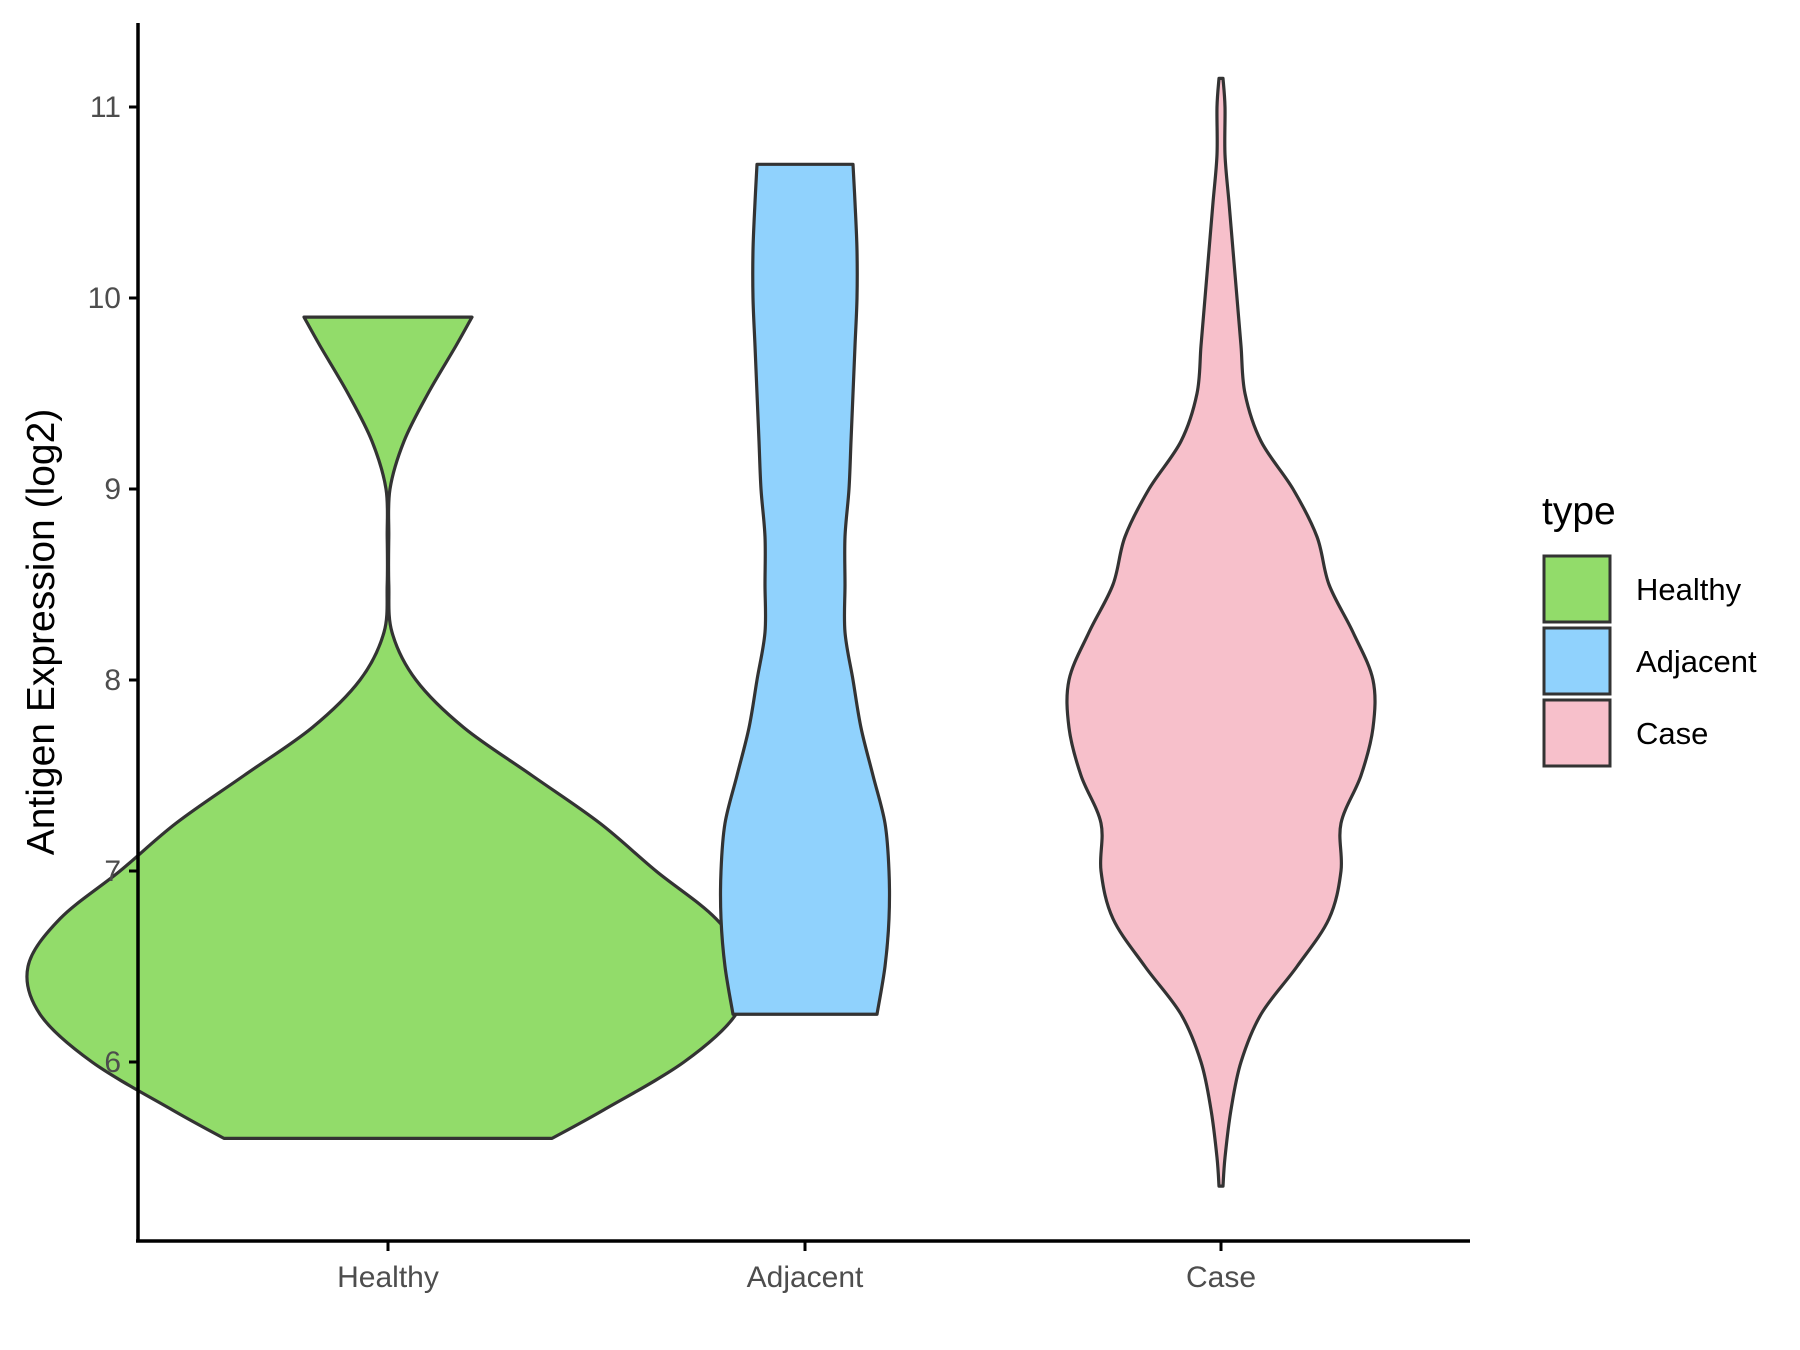  What do you see at coordinates (112, 489) in the screenshot?
I see `y-tick-label: 9` at bounding box center [112, 489].